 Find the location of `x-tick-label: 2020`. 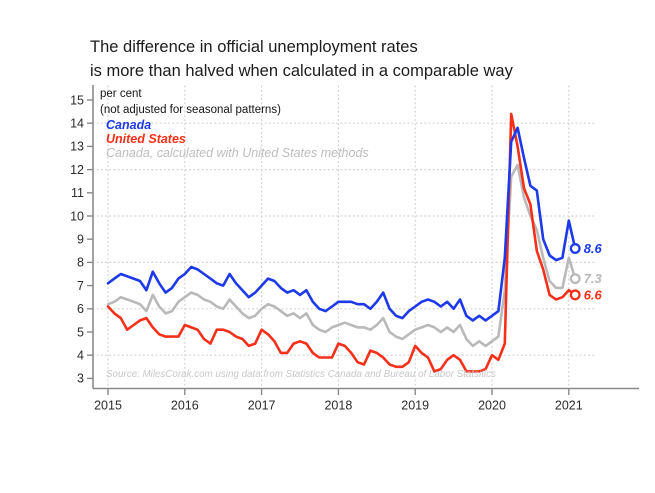

x-tick-label: 2020 is located at coordinates (492, 406).